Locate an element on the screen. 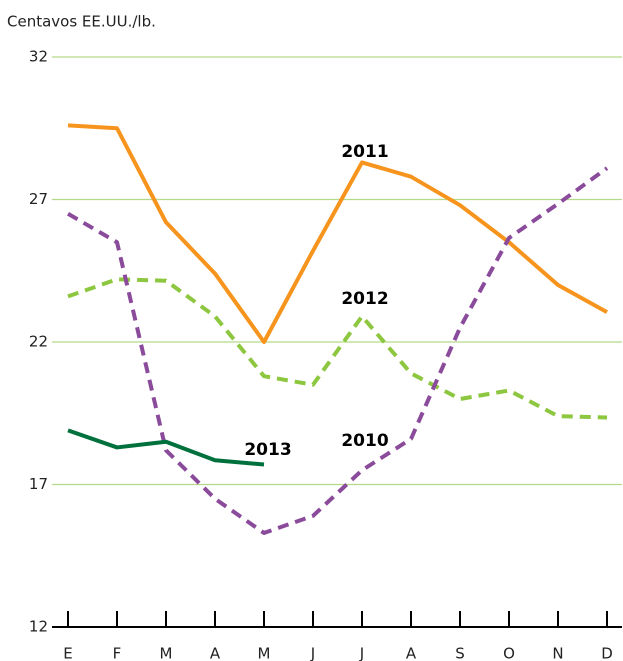  series-label: 2012 is located at coordinates (364, 299).